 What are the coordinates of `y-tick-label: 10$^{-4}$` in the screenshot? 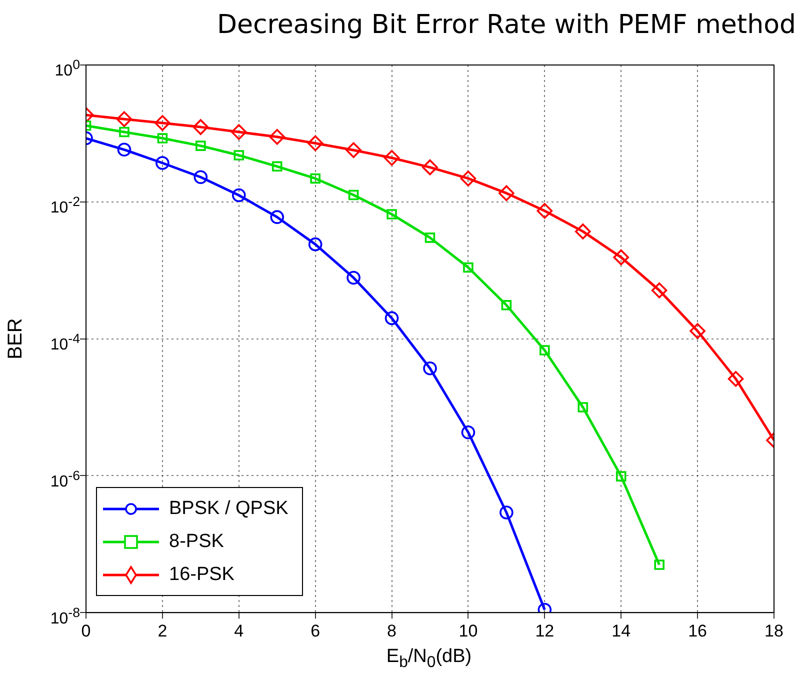 It's located at (65, 343).